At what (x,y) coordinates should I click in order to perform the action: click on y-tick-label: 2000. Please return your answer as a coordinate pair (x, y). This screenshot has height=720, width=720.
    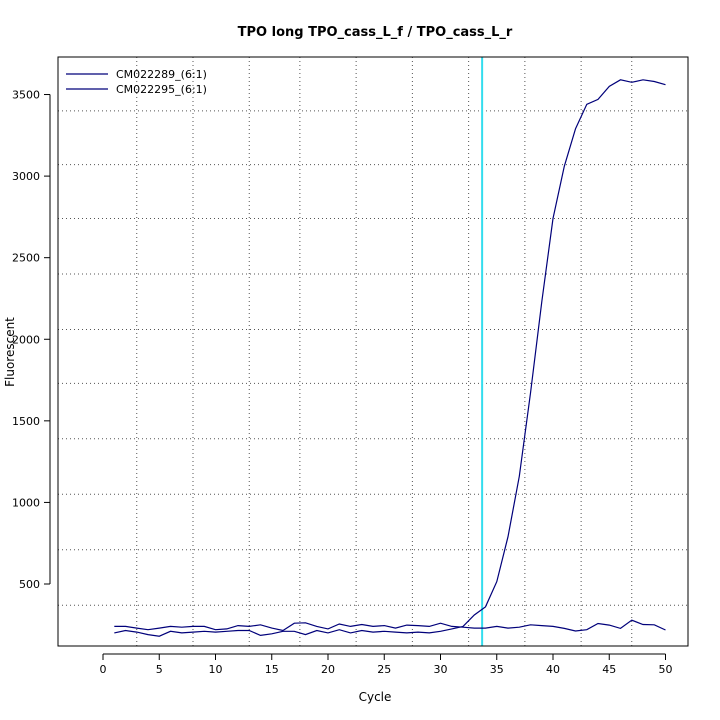
    Looking at the image, I should click on (26, 339).